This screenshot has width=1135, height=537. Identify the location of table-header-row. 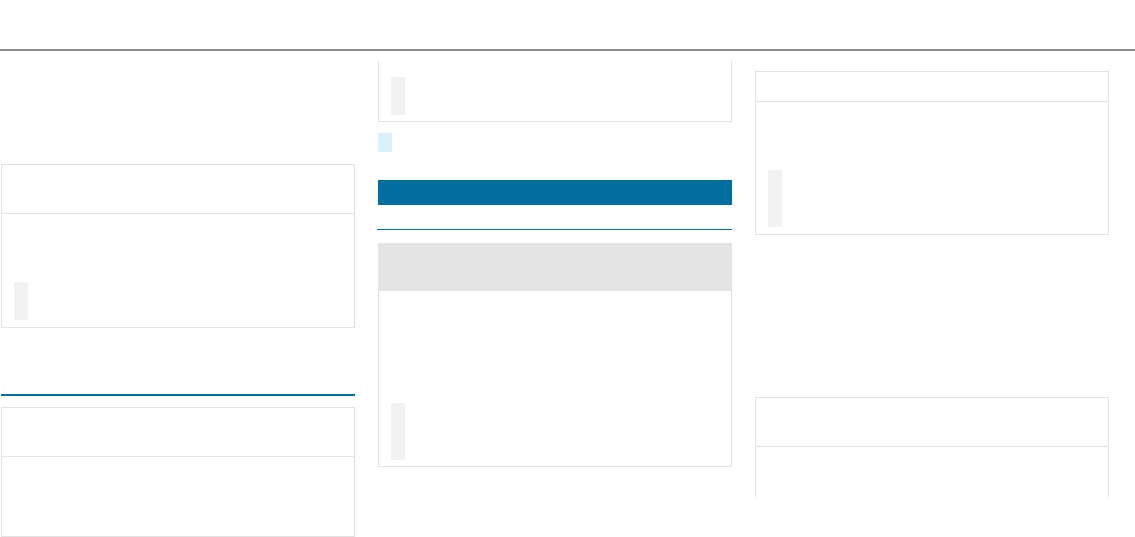
(555, 267).